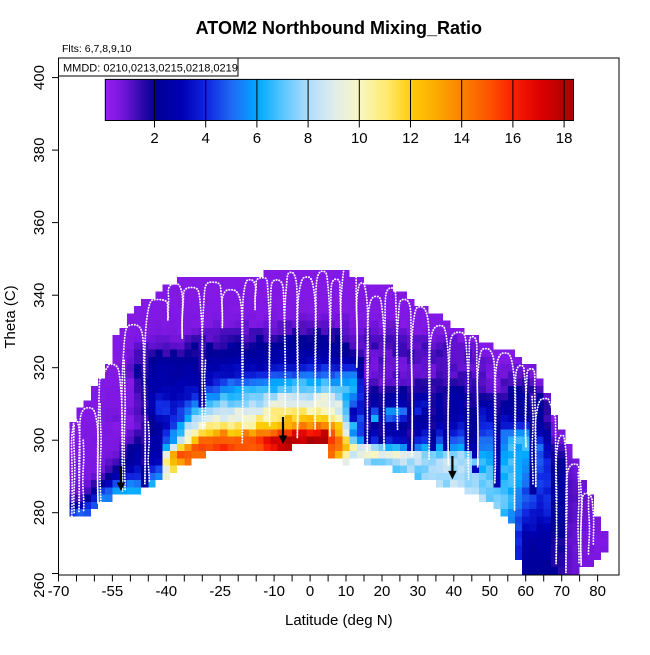  I want to click on svg-text: 340, so click(39, 295).